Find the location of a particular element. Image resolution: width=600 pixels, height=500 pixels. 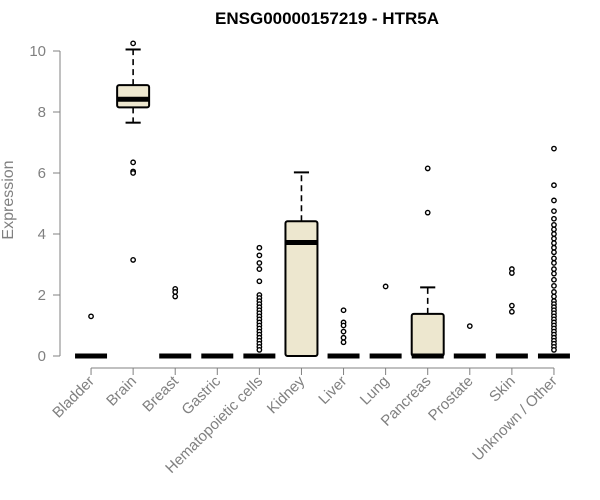

category-label-6: Liver is located at coordinates (332, 390).